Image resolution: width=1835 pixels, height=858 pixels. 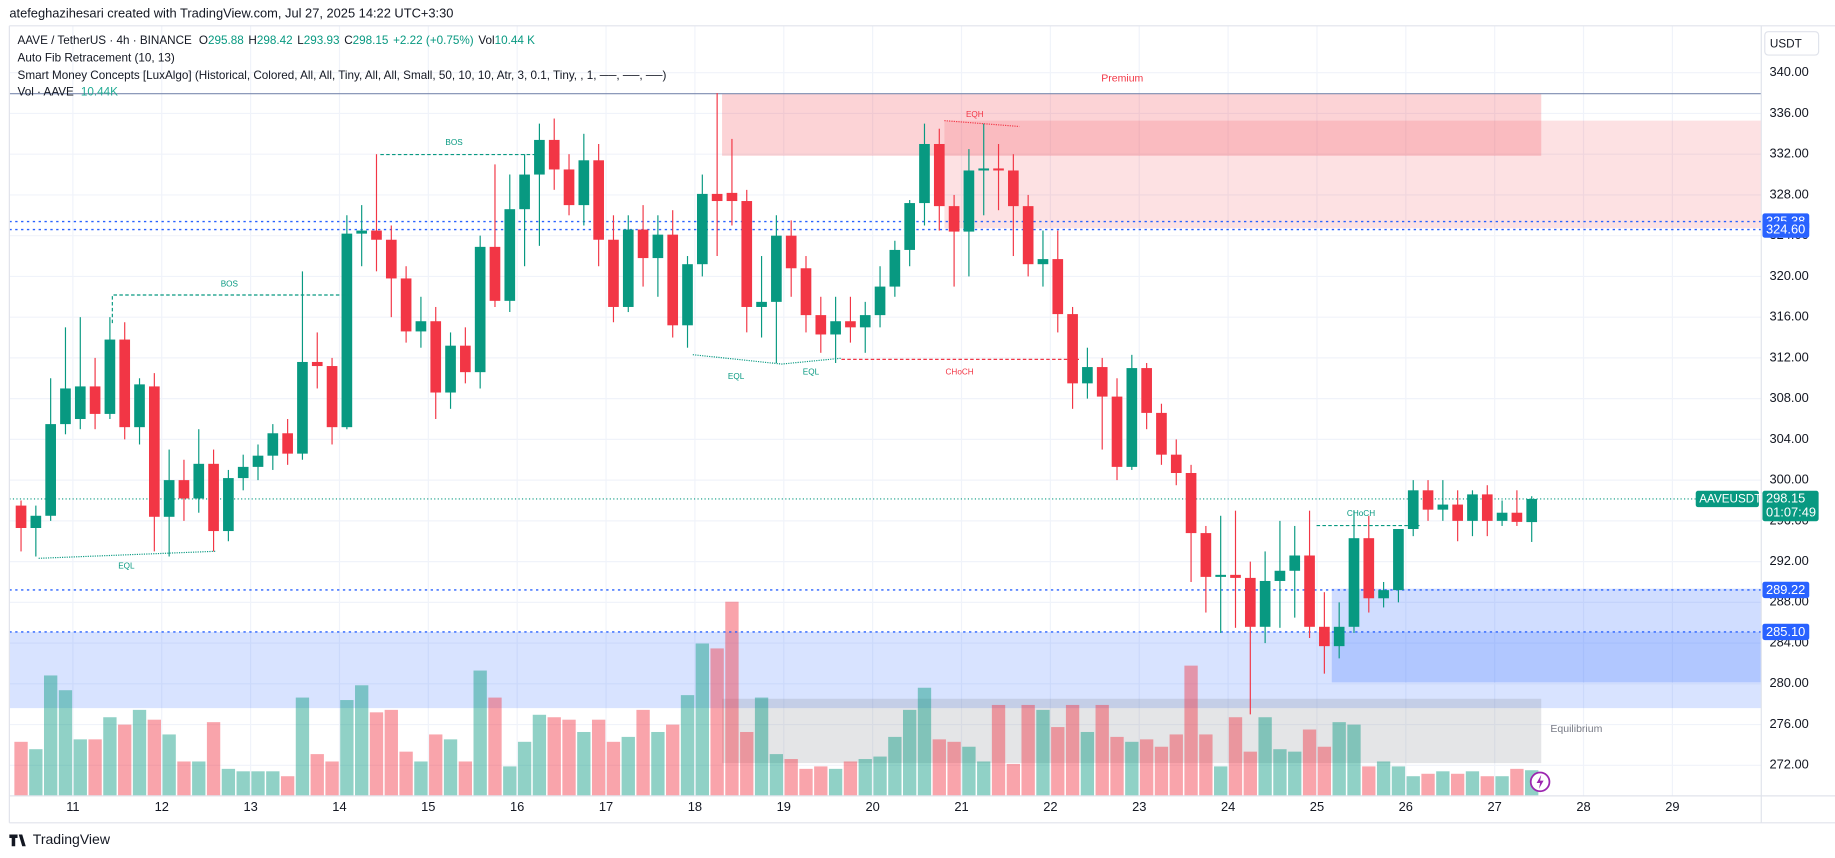 What do you see at coordinates (252, 40) in the screenshot?
I see `label: H` at bounding box center [252, 40].